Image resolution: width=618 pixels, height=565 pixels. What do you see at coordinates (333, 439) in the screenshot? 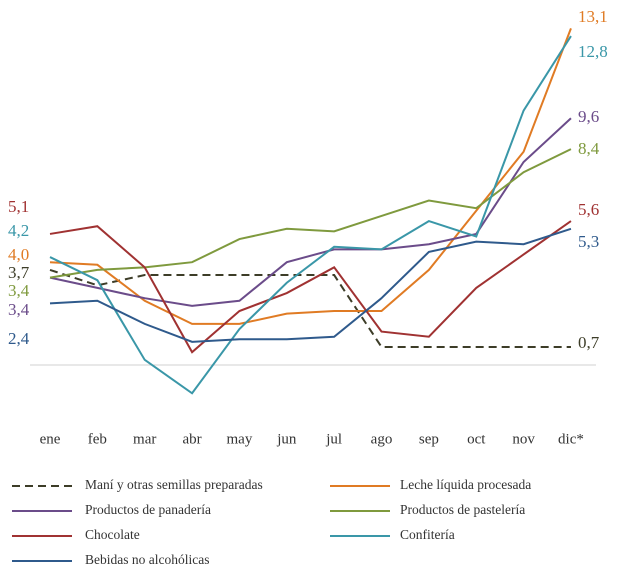
I see `x-tick-label: jul` at bounding box center [333, 439].